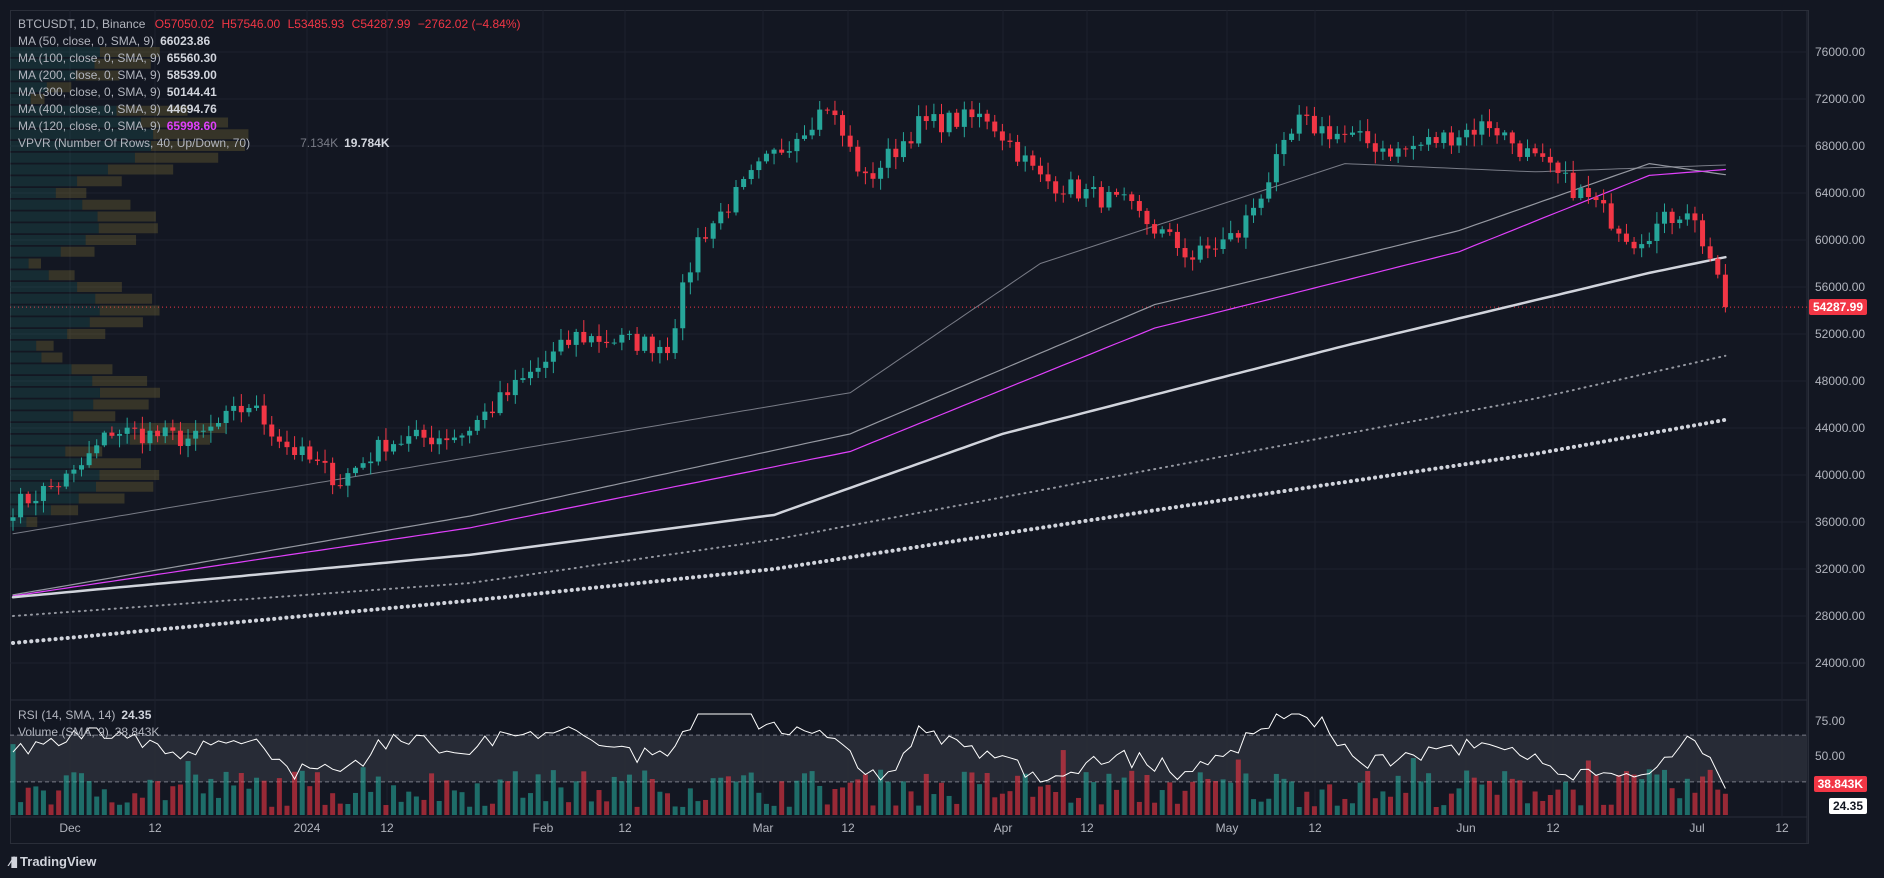 Image resolution: width=1884 pixels, height=878 pixels. I want to click on volume-legend: Volume (SMA, 9) 38.843K, so click(88, 732).